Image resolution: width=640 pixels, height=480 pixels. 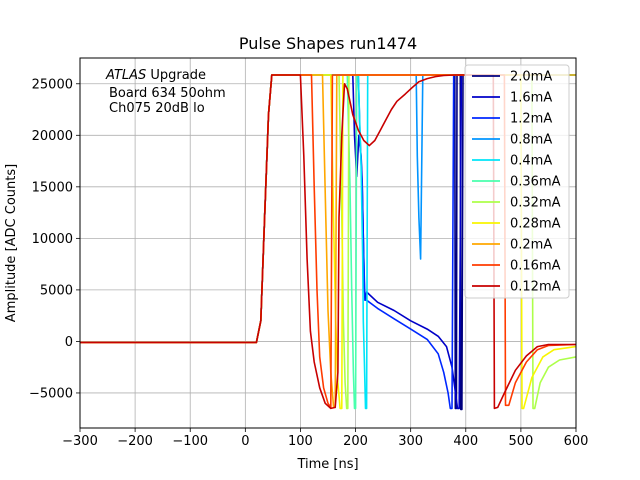 What do you see at coordinates (535, 224) in the screenshot?
I see `legend-label-0.28mA: 0.28mA` at bounding box center [535, 224].